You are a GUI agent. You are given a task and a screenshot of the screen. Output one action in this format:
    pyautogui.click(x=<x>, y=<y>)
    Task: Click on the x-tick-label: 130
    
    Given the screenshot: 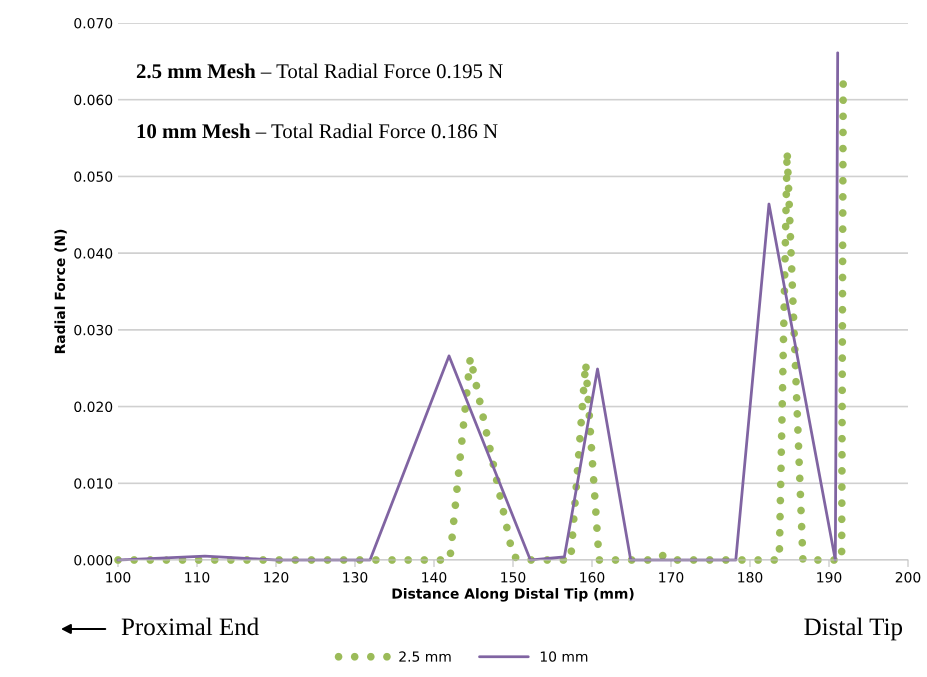 What is the action you would take?
    pyautogui.click(x=355, y=577)
    